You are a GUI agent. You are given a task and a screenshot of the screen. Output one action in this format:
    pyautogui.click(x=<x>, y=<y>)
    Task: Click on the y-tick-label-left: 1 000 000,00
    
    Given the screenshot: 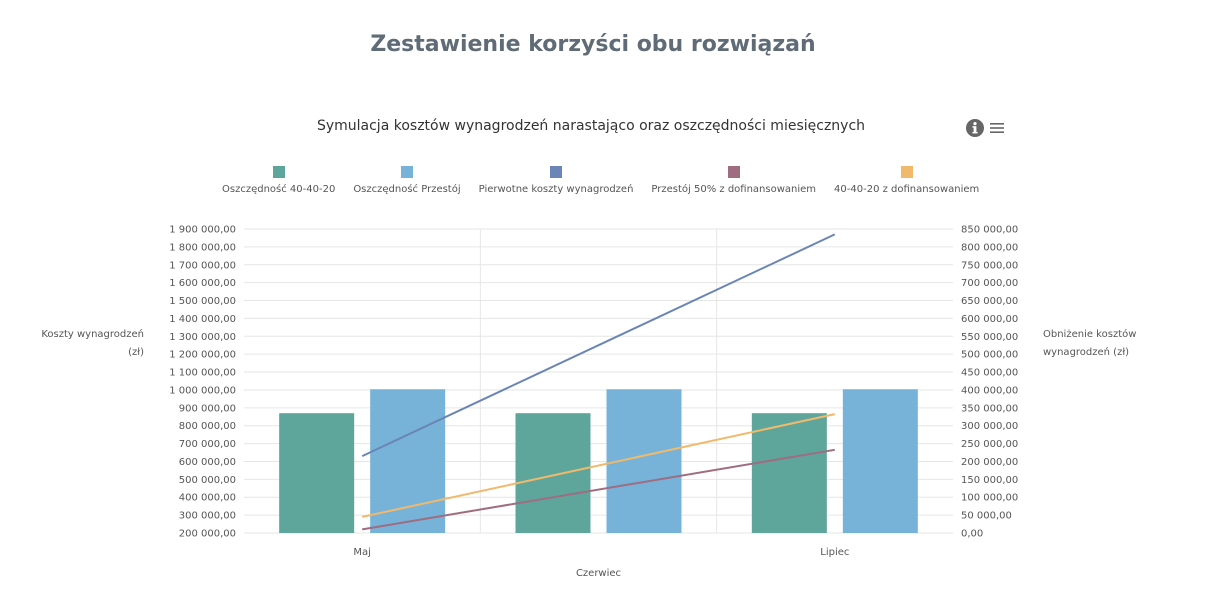 What is the action you would take?
    pyautogui.click(x=202, y=390)
    